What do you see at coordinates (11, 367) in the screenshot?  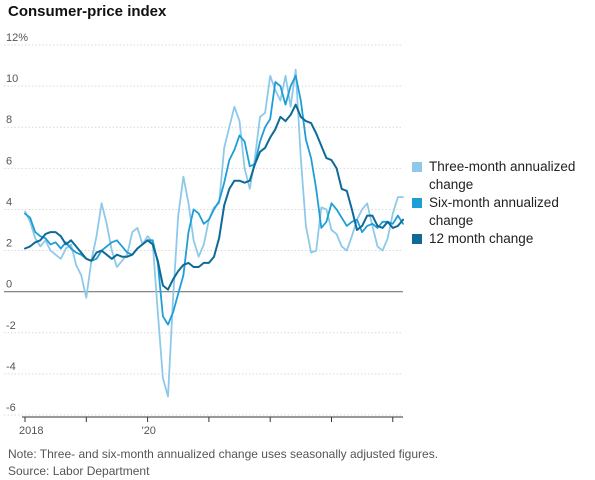 I see `y-tick-label: -4` at bounding box center [11, 367].